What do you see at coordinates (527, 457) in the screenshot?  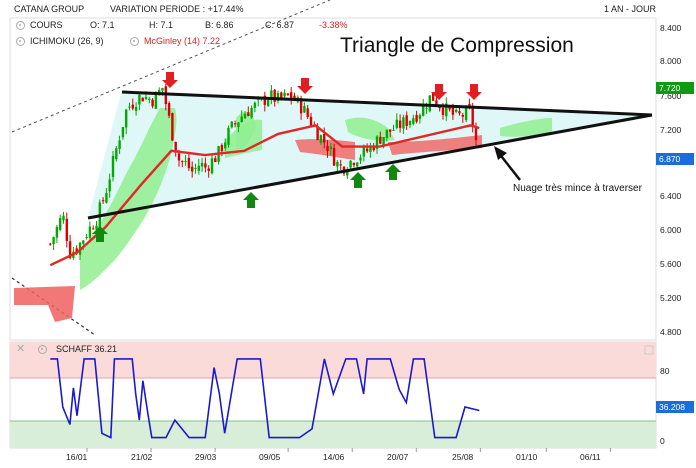 I see `x-tick-label: 01/10` at bounding box center [527, 457].